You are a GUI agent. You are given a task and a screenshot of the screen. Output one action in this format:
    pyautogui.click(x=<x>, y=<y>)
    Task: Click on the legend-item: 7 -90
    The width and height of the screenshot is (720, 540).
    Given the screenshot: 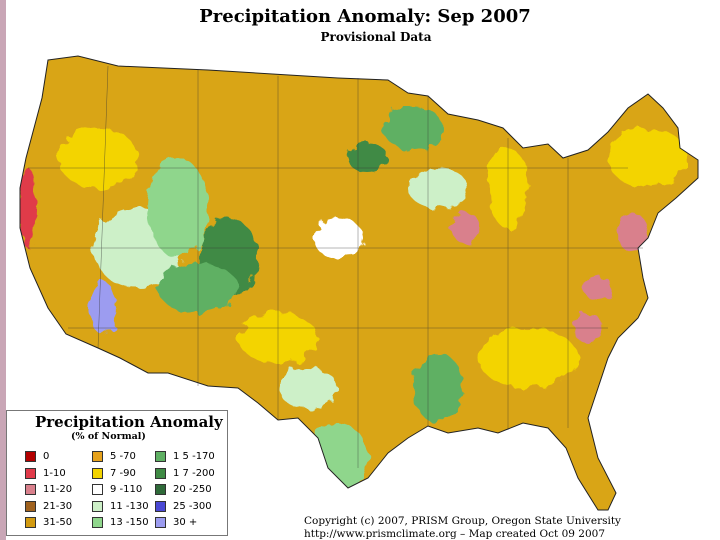 What is the action you would take?
    pyautogui.click(x=114, y=473)
    